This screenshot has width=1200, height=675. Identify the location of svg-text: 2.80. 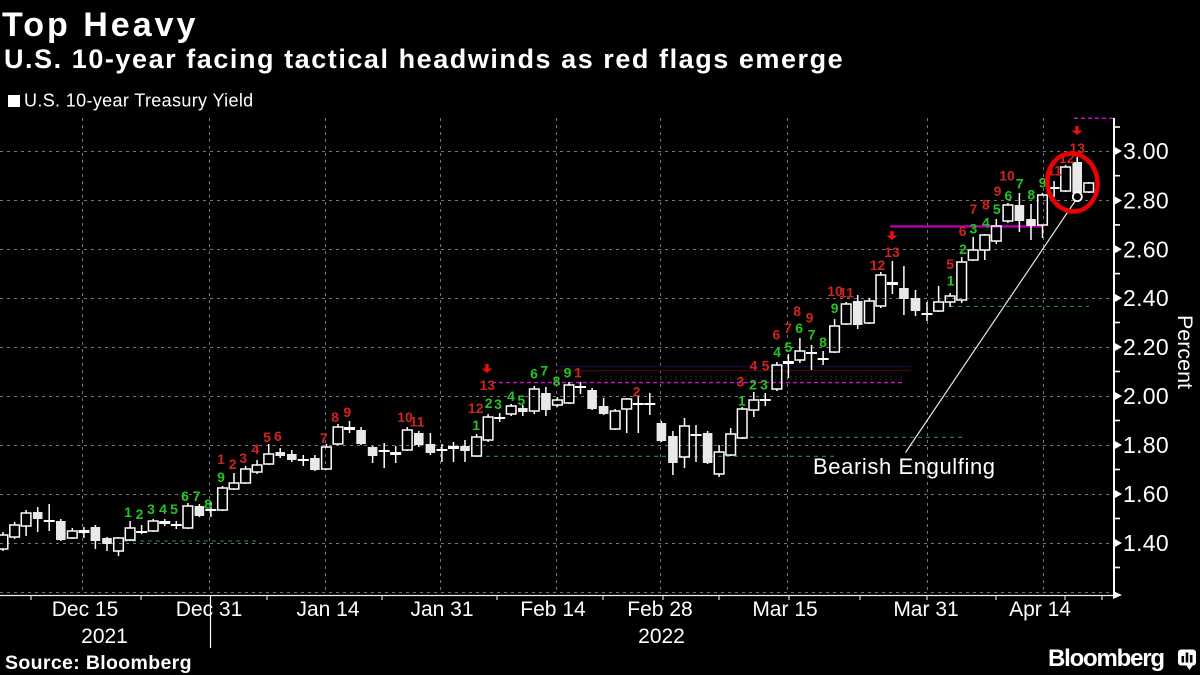
(1146, 201).